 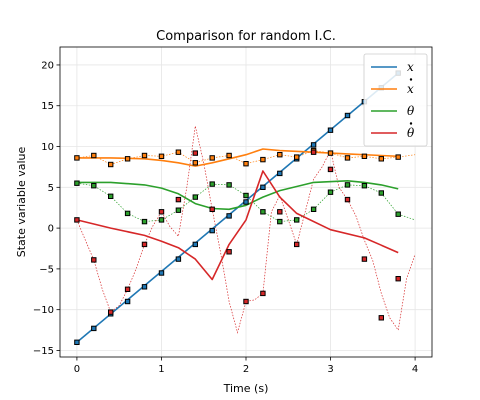 What do you see at coordinates (43, 351) in the screenshot?
I see `y-tick-label: −15` at bounding box center [43, 351].